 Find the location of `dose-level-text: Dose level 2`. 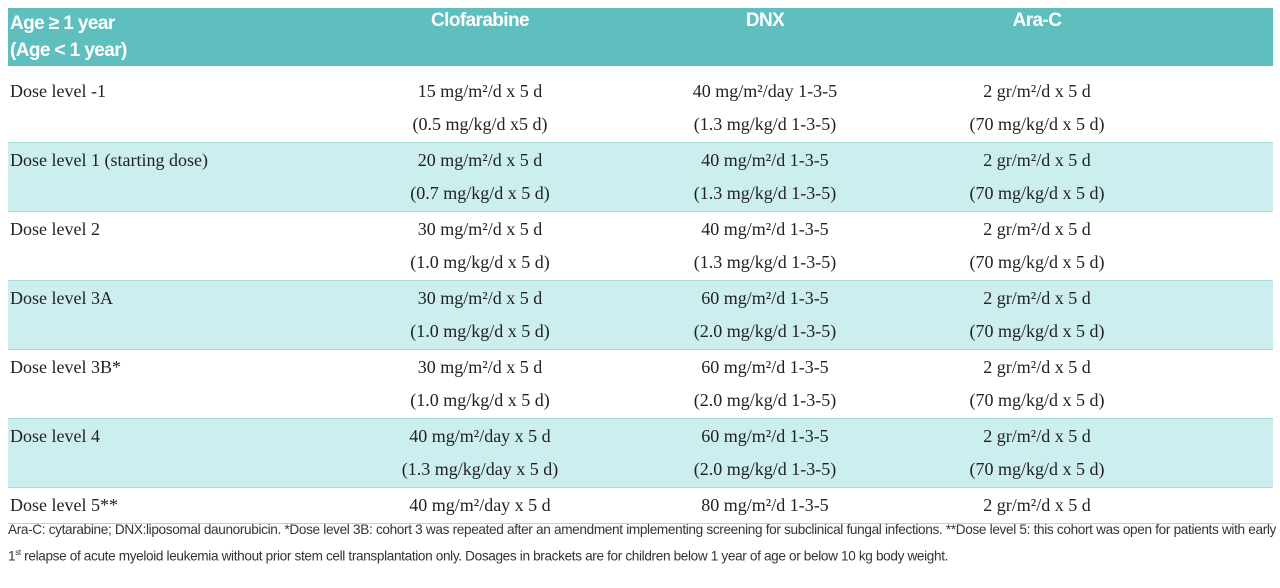

dose-level-text: Dose level 2 is located at coordinates (55, 229).